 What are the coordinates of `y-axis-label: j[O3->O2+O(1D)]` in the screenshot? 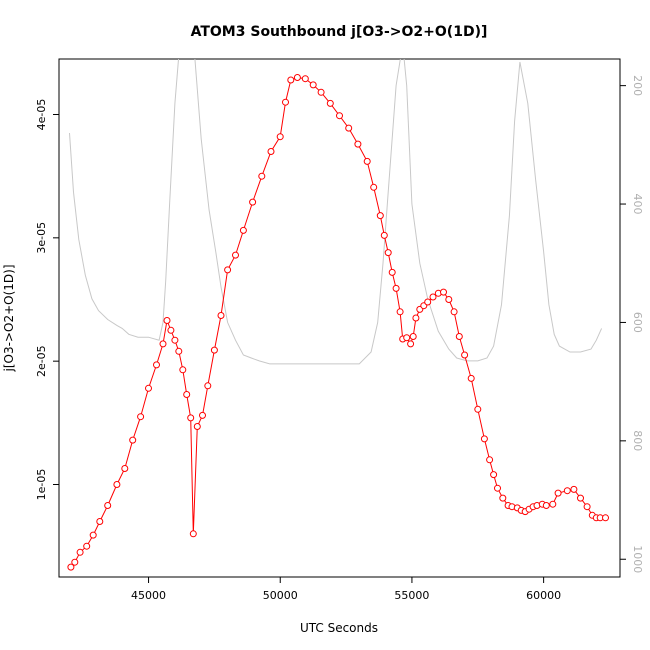 It's located at (9, 319).